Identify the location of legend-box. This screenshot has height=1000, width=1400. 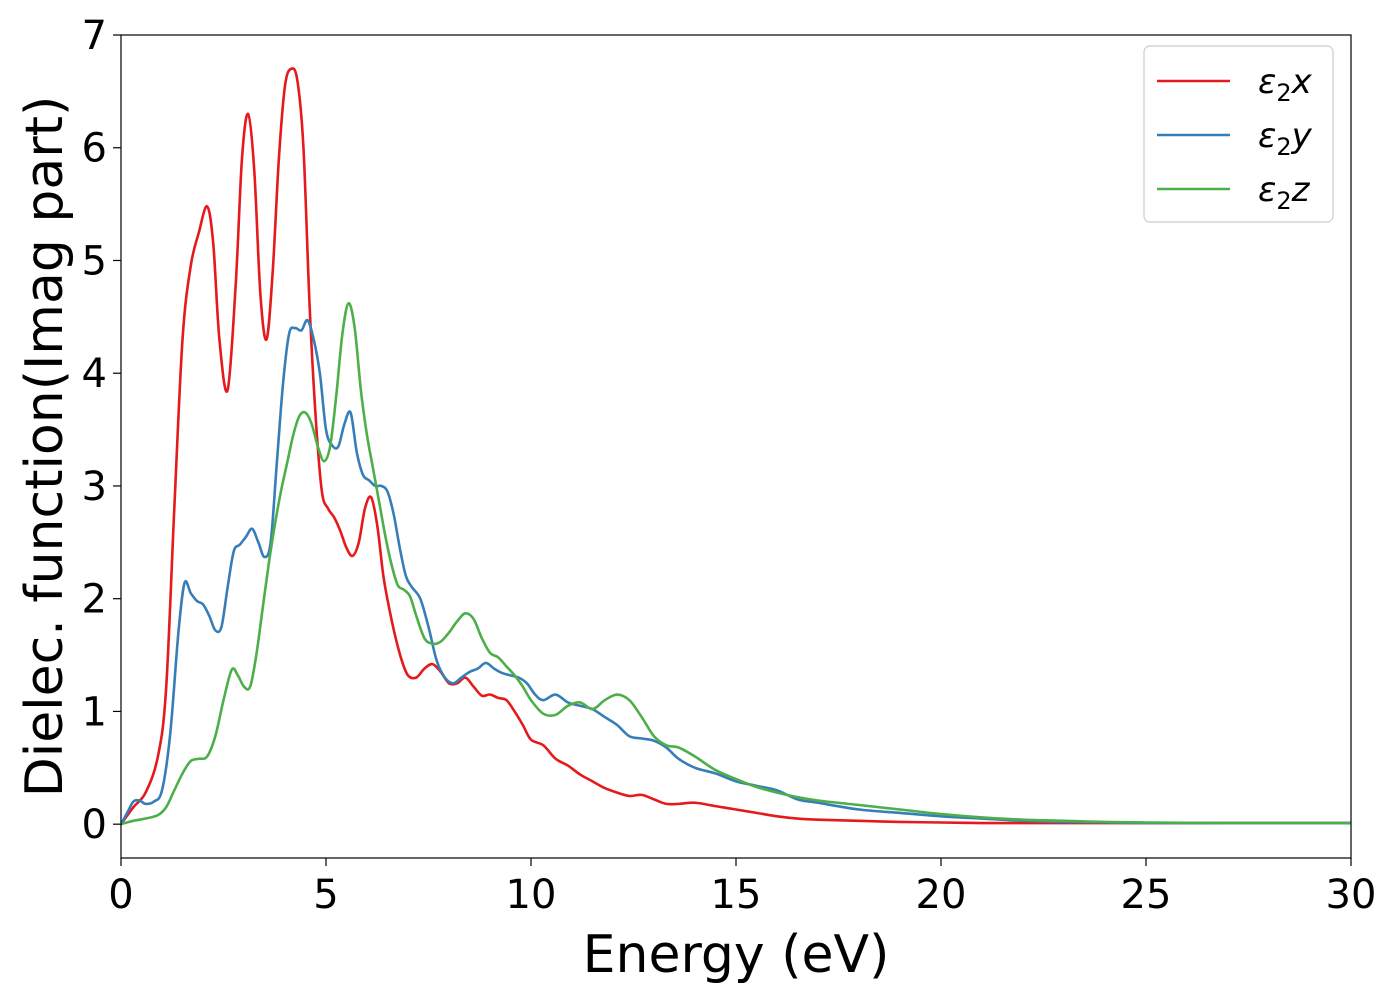
(1238, 134).